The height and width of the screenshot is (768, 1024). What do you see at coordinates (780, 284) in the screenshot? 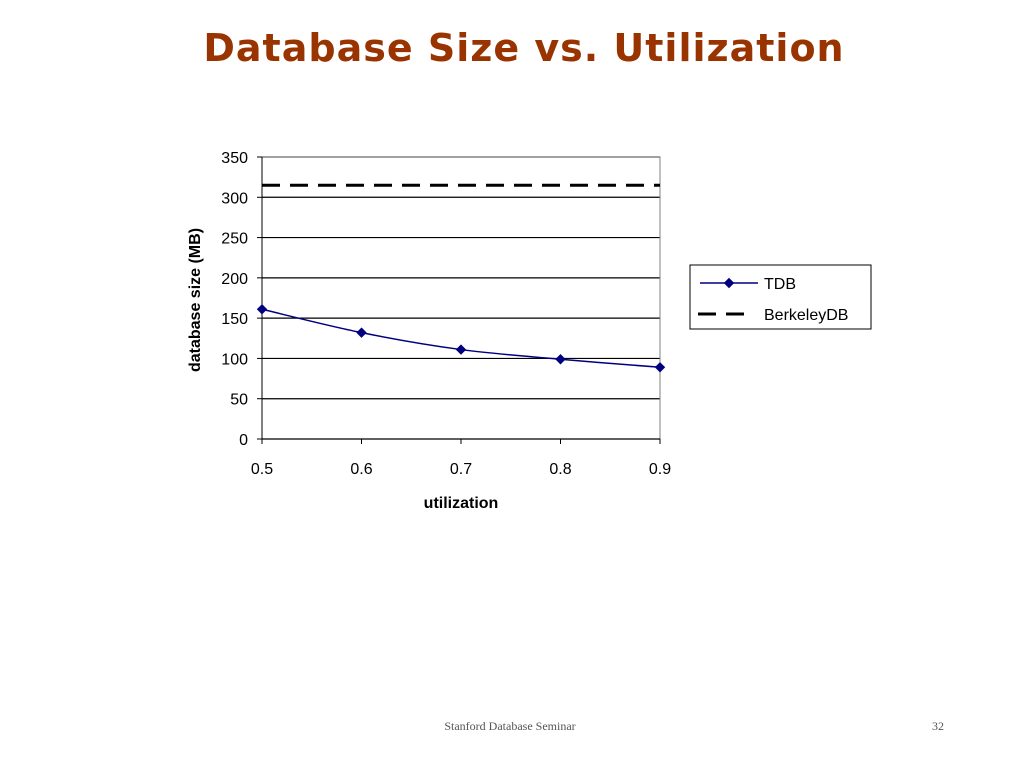
I see `legend-label: TDB` at bounding box center [780, 284].